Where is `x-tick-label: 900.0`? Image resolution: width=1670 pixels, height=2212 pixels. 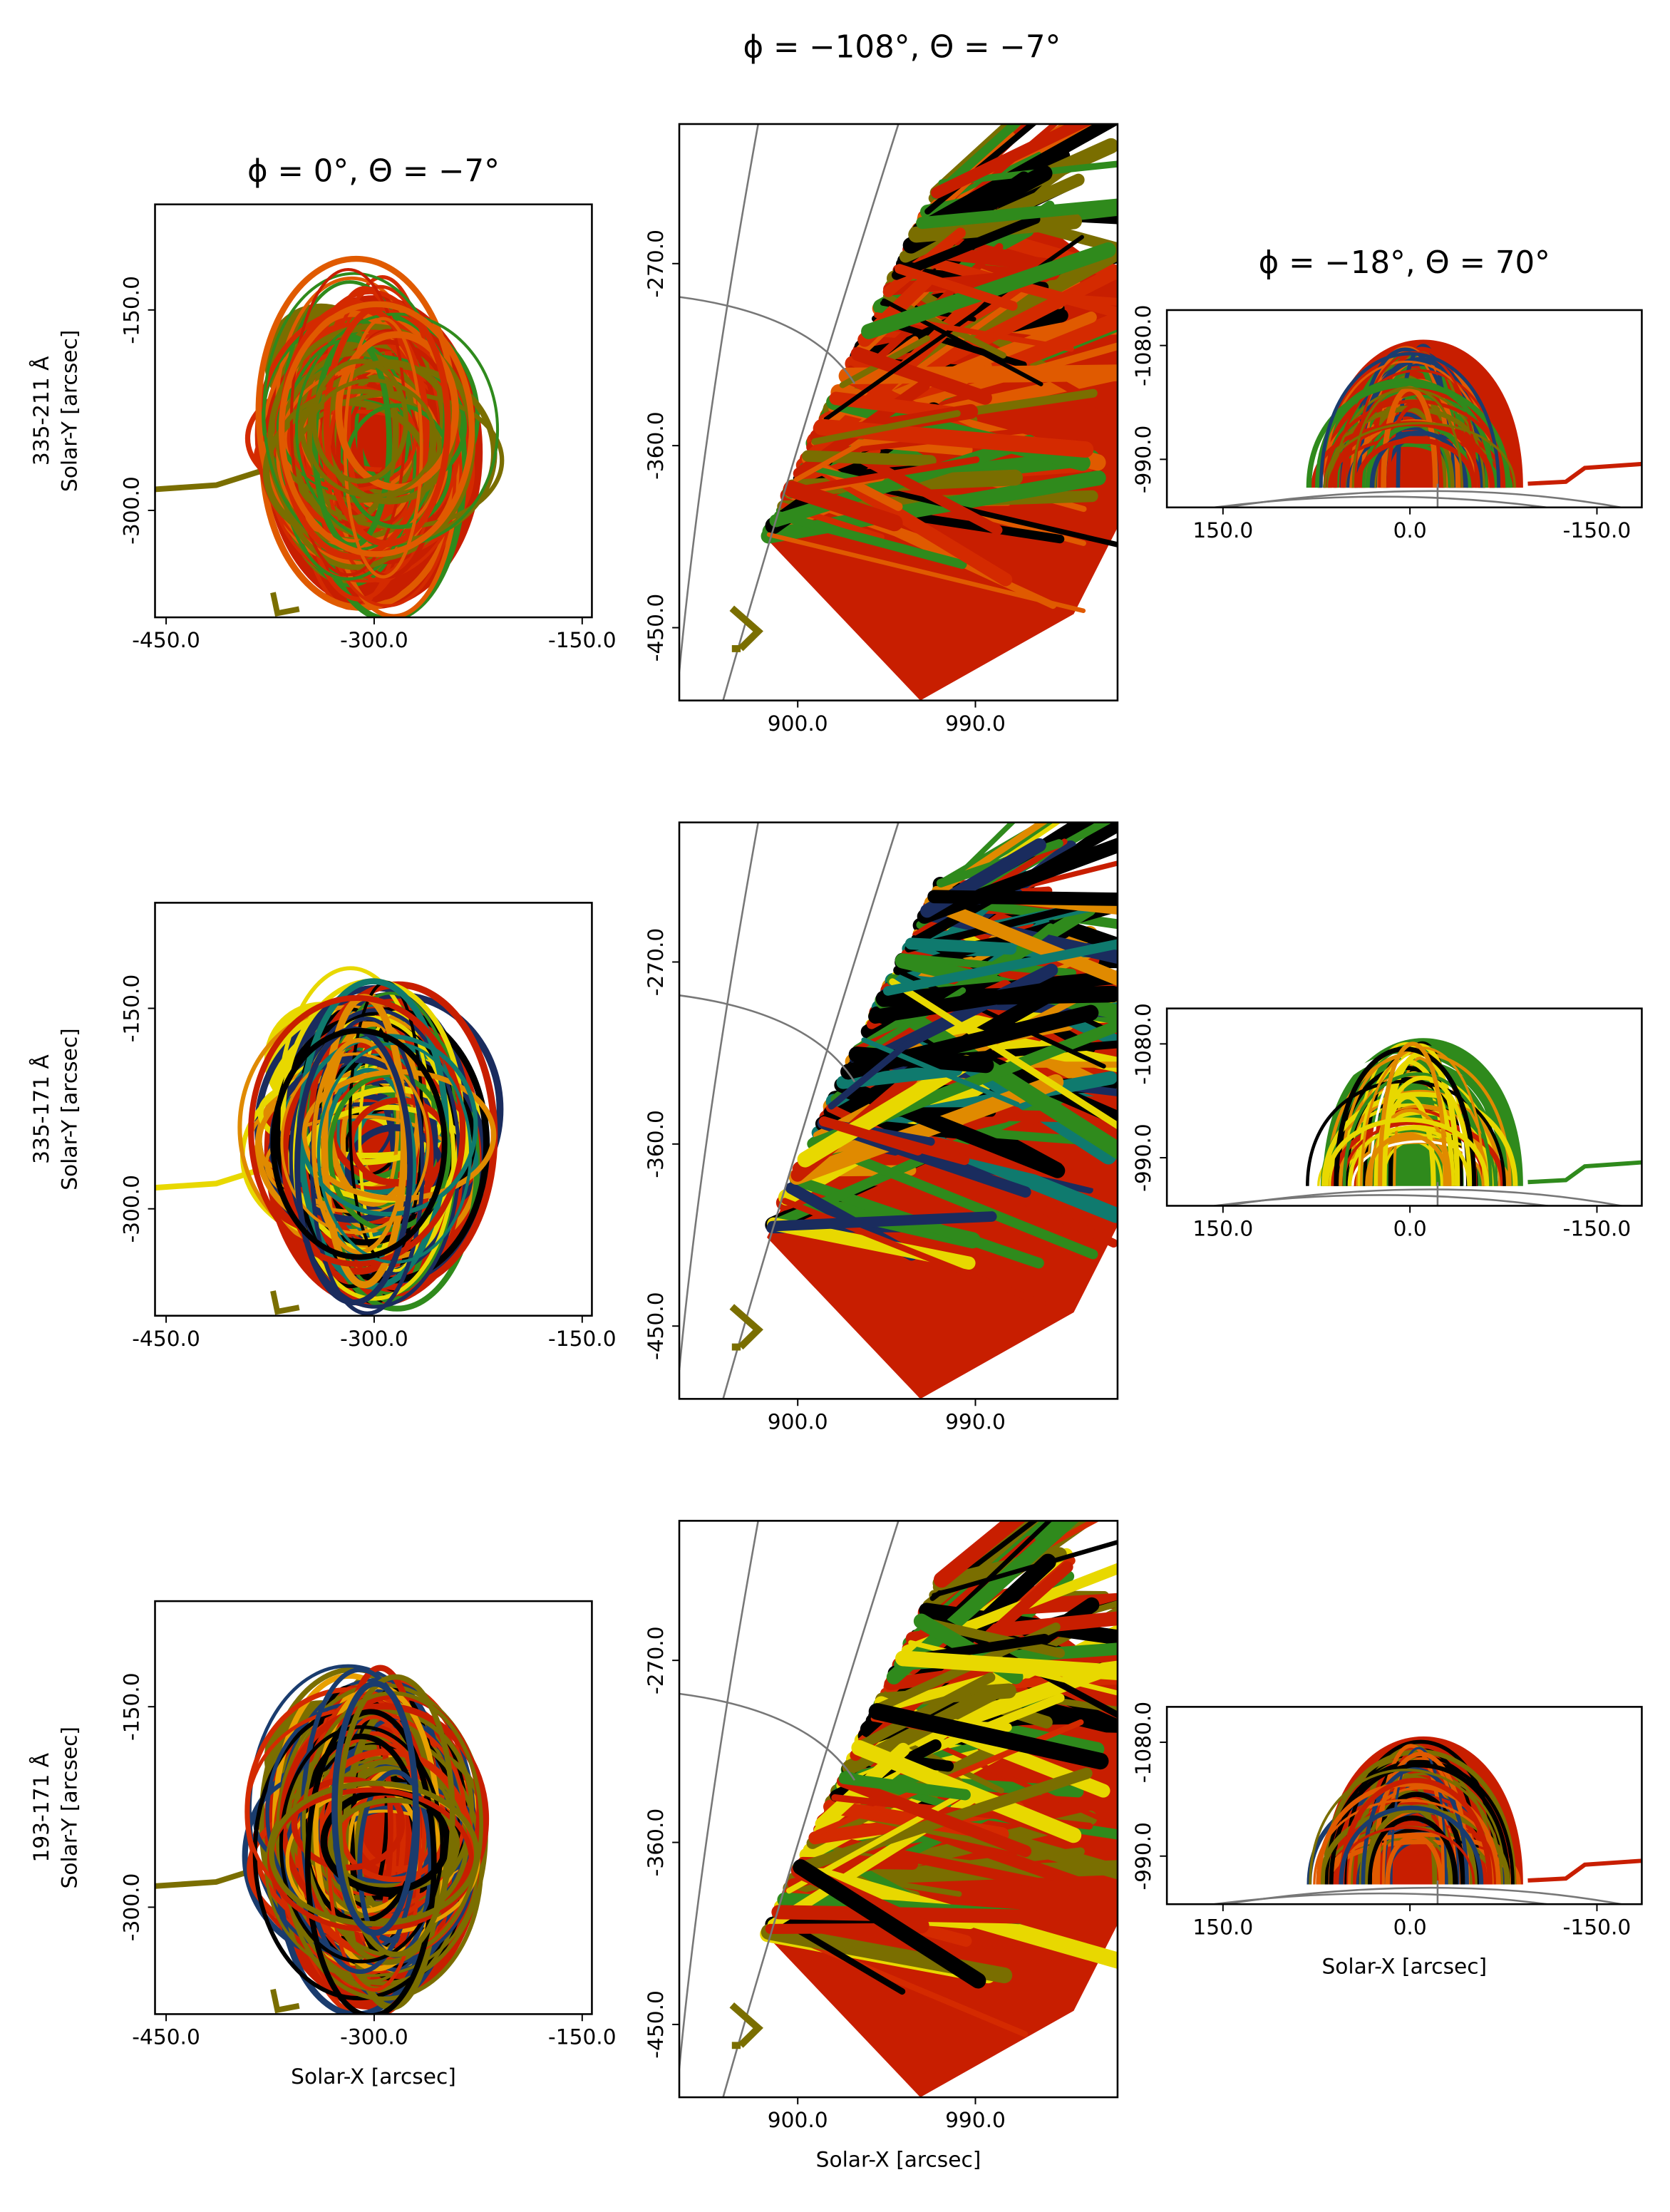
x-tick-label: 900.0 is located at coordinates (798, 723).